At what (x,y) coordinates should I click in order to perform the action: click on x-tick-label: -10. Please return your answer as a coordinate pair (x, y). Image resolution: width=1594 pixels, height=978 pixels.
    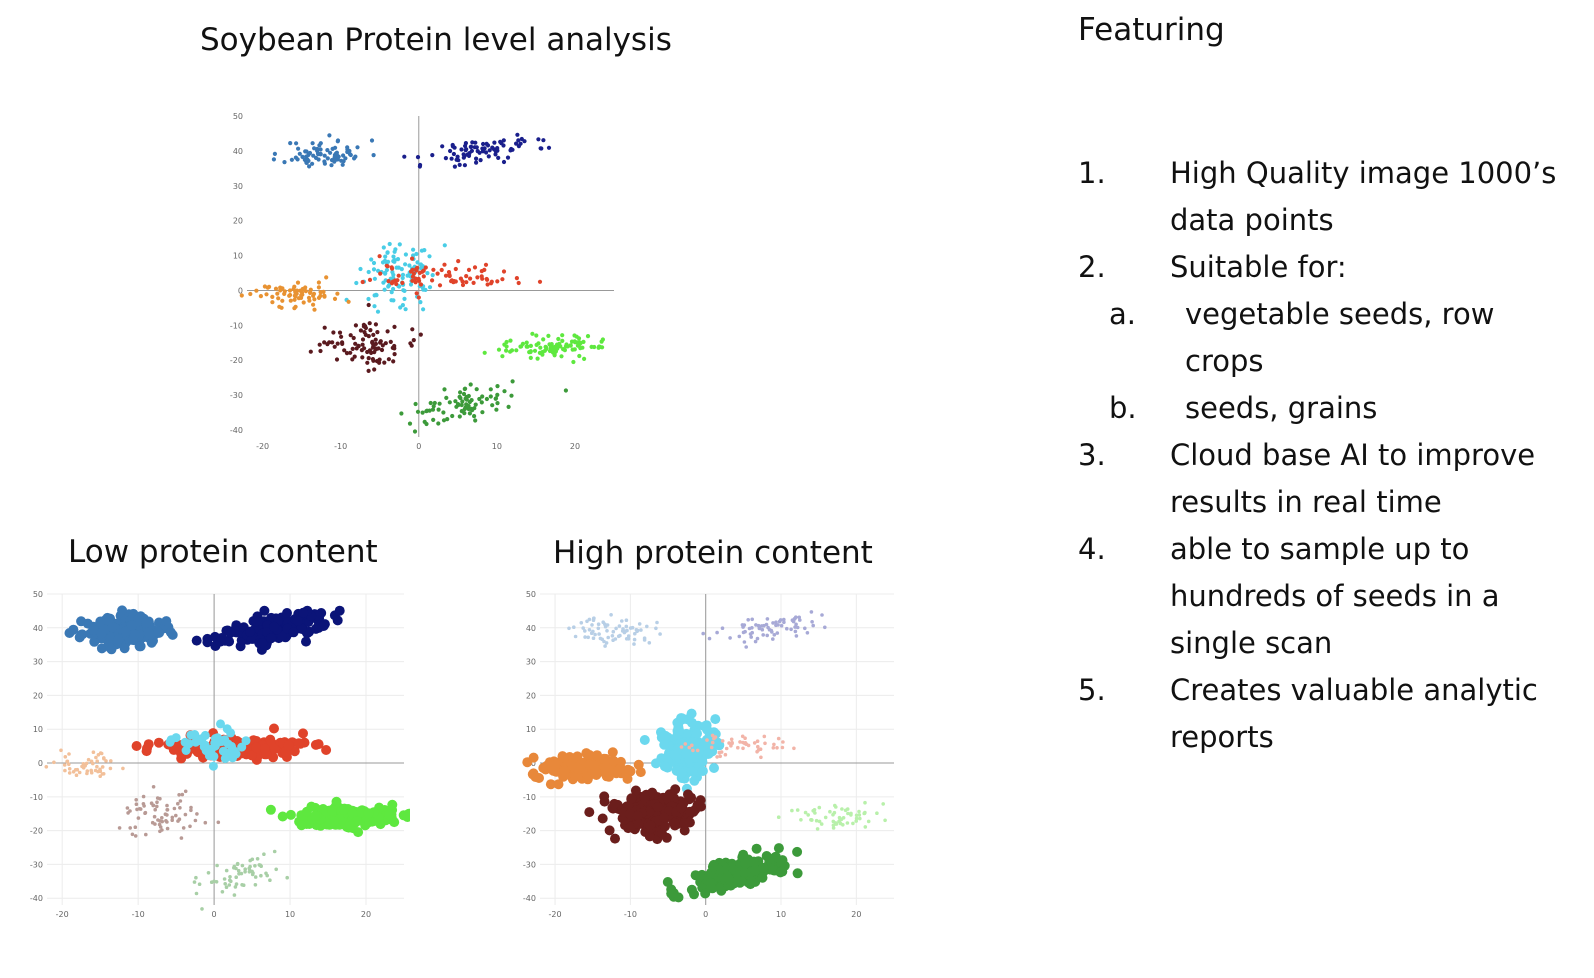
    Looking at the image, I should click on (340, 446).